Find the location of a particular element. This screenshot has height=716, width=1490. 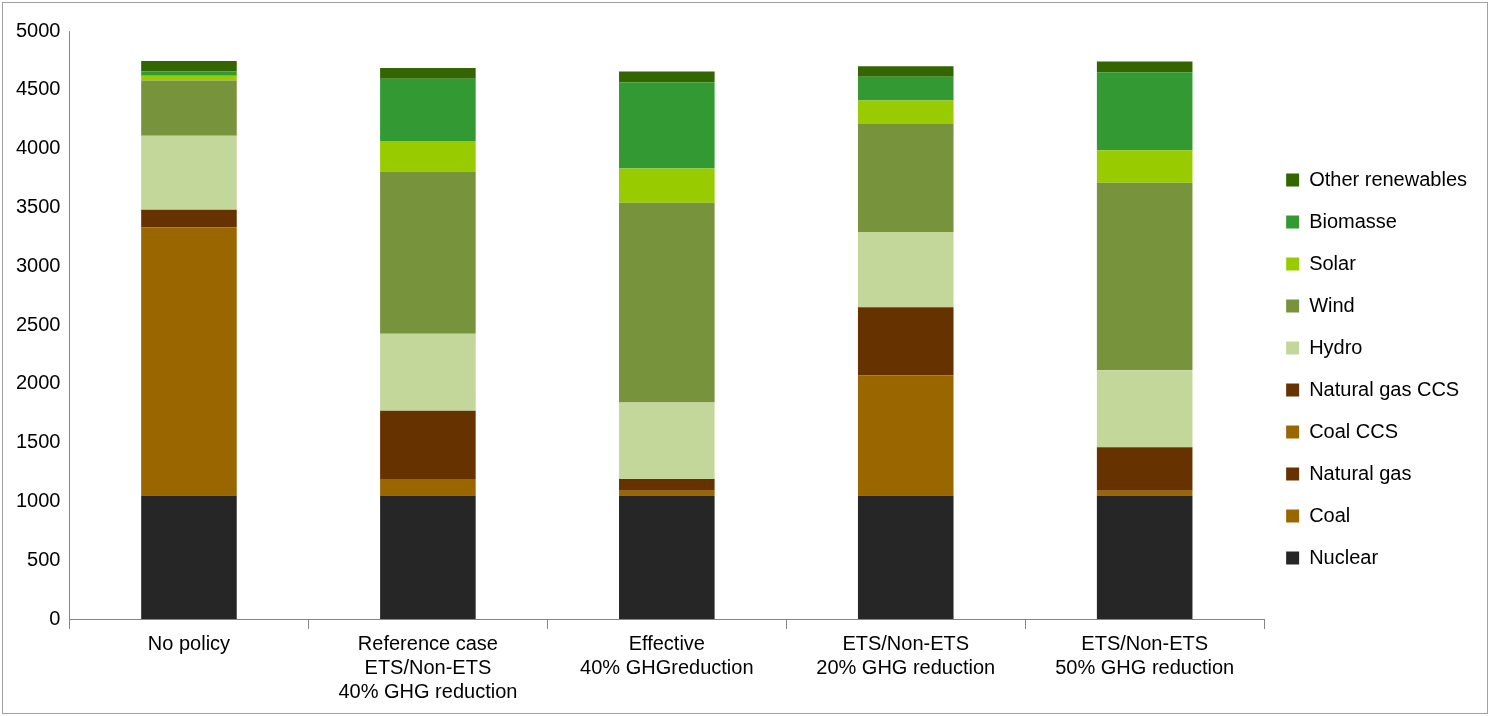

y-tick-label: 1000 is located at coordinates (38, 499).